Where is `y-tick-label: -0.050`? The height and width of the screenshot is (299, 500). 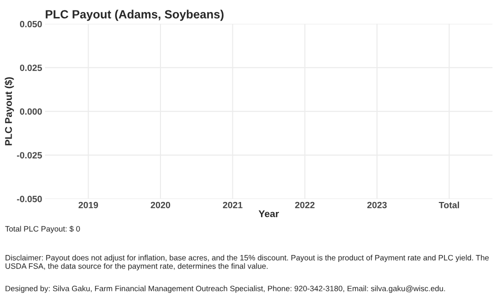
y-tick-label: -0.050 is located at coordinates (29, 199).